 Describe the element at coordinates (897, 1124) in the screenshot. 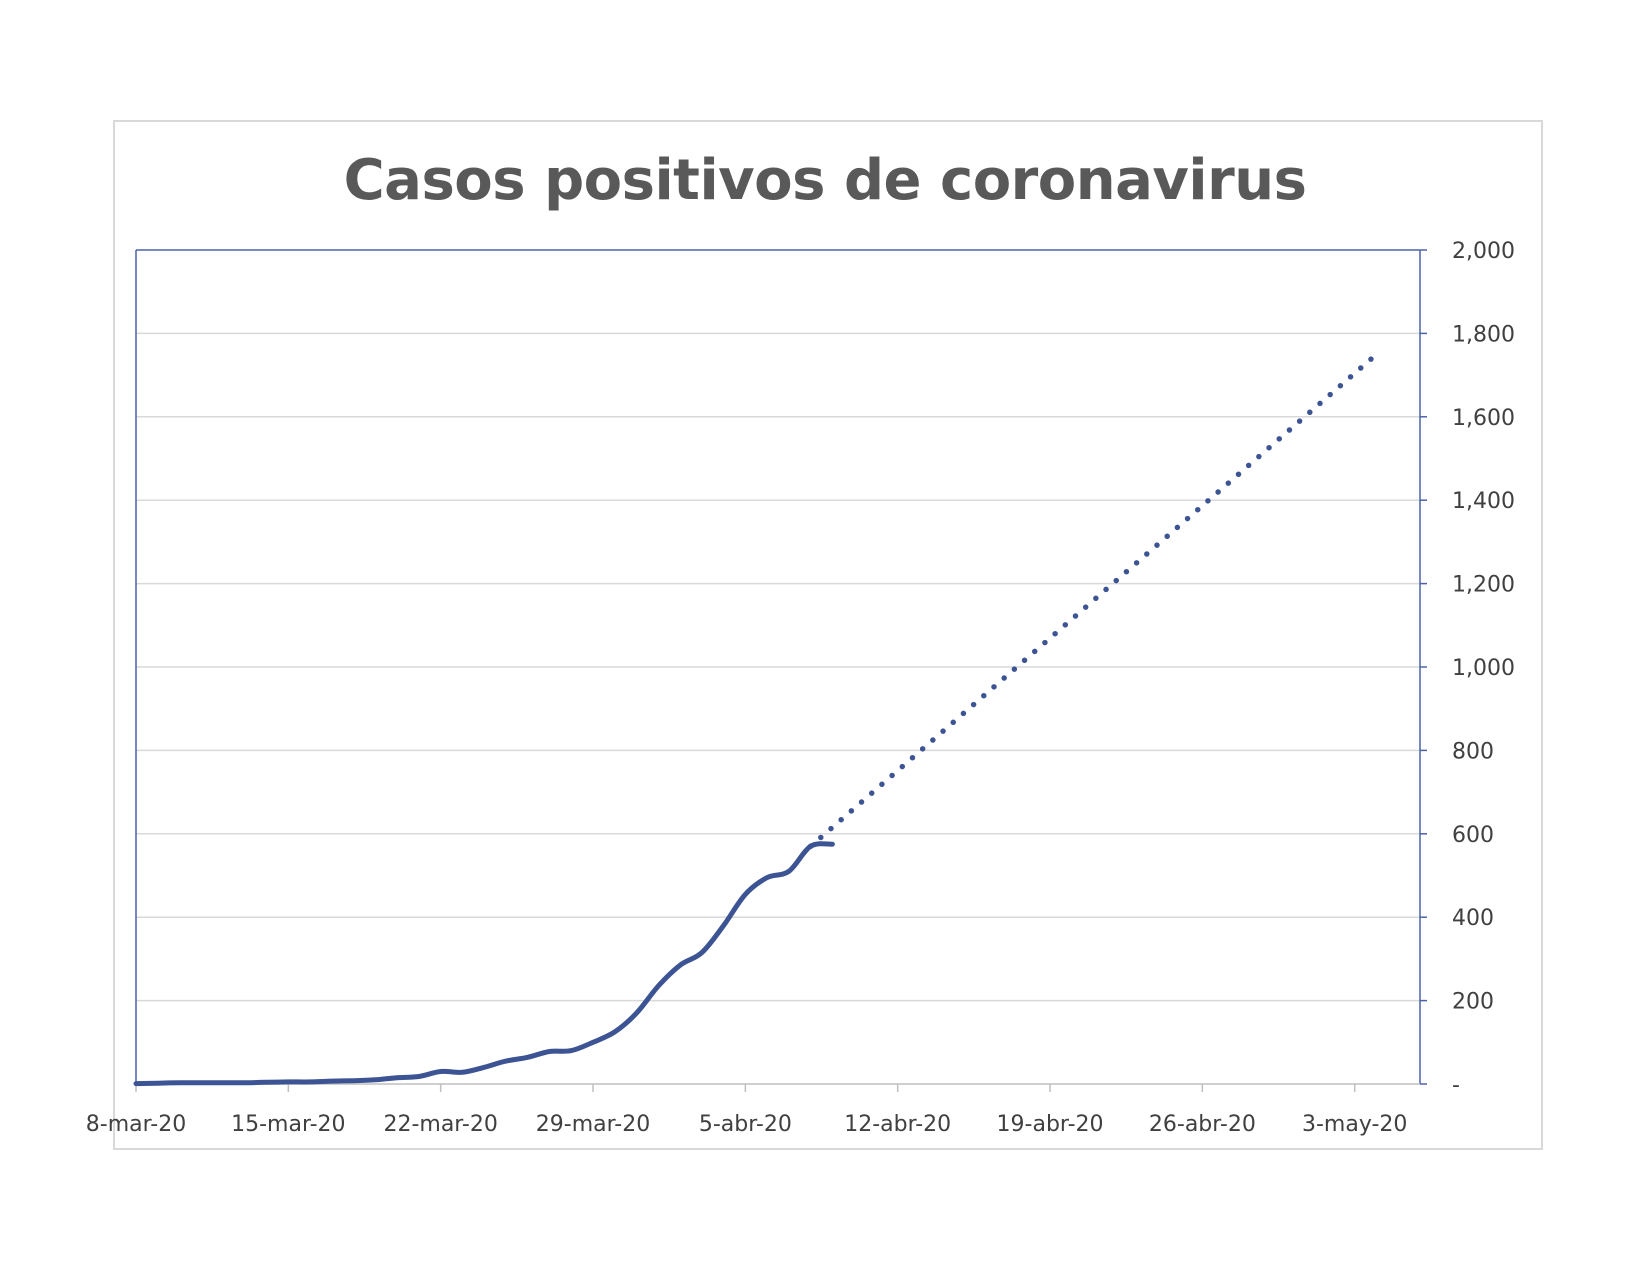

I see `x-tick-label: 12-abr-20` at that location.